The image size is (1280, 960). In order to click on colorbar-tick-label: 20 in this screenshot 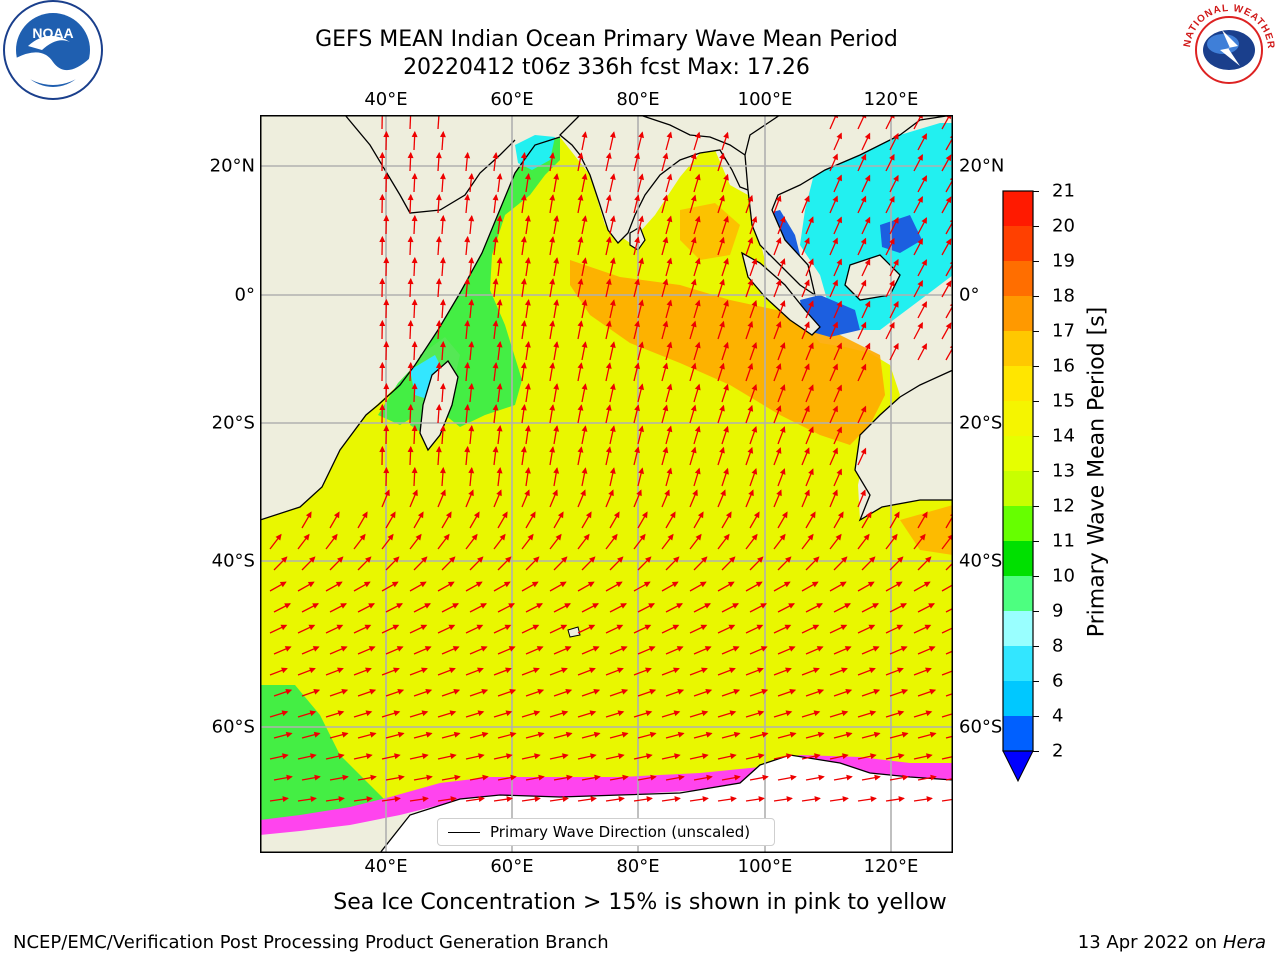, I will do `click(1063, 226)`.